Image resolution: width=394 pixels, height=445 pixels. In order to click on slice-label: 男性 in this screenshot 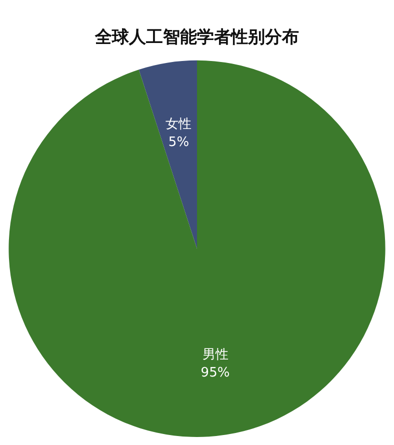, I will do `click(215, 354)`.